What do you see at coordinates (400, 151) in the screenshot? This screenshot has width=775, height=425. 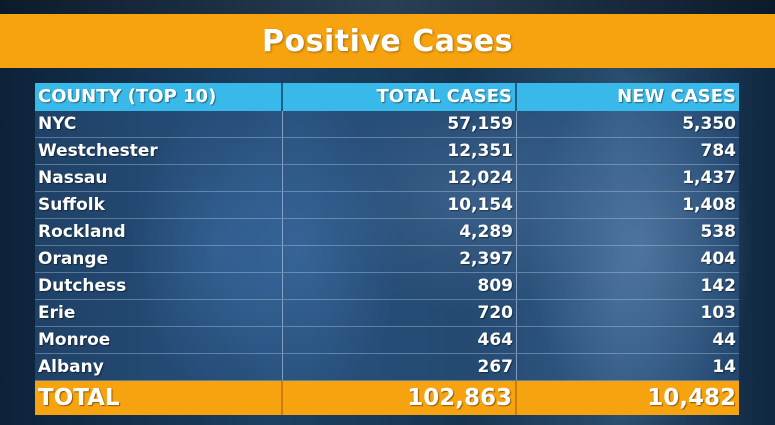 I see `total-cases-cell: 12,351` at bounding box center [400, 151].